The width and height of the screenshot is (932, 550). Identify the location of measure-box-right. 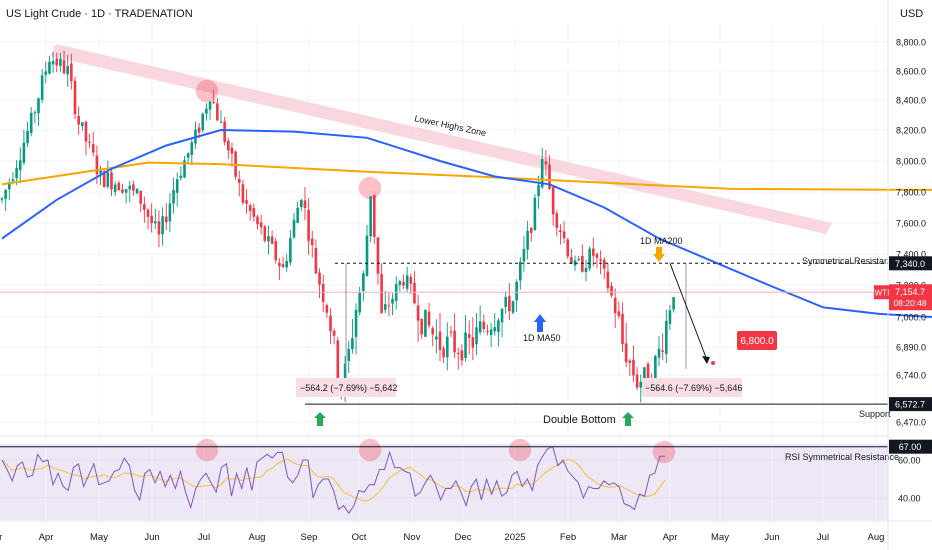
(692, 387).